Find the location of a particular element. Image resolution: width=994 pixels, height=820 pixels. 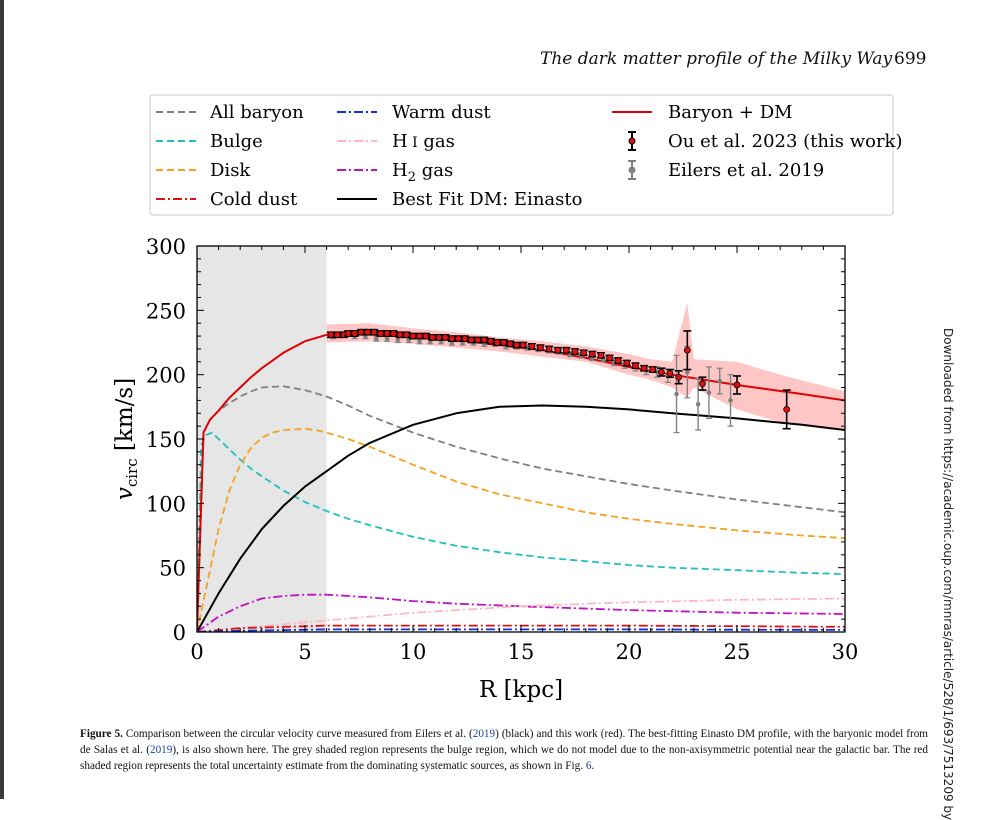

legend-label: H I gas is located at coordinates (423, 141).